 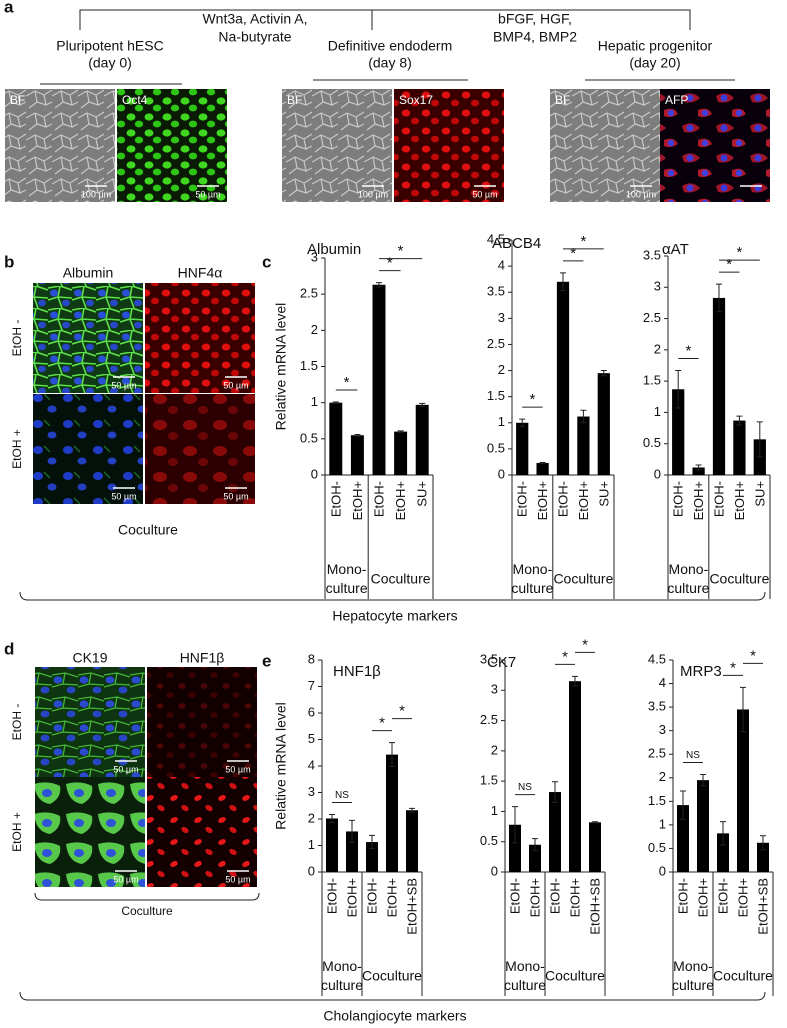 I want to click on group-label: Mono-, so click(x=533, y=569).